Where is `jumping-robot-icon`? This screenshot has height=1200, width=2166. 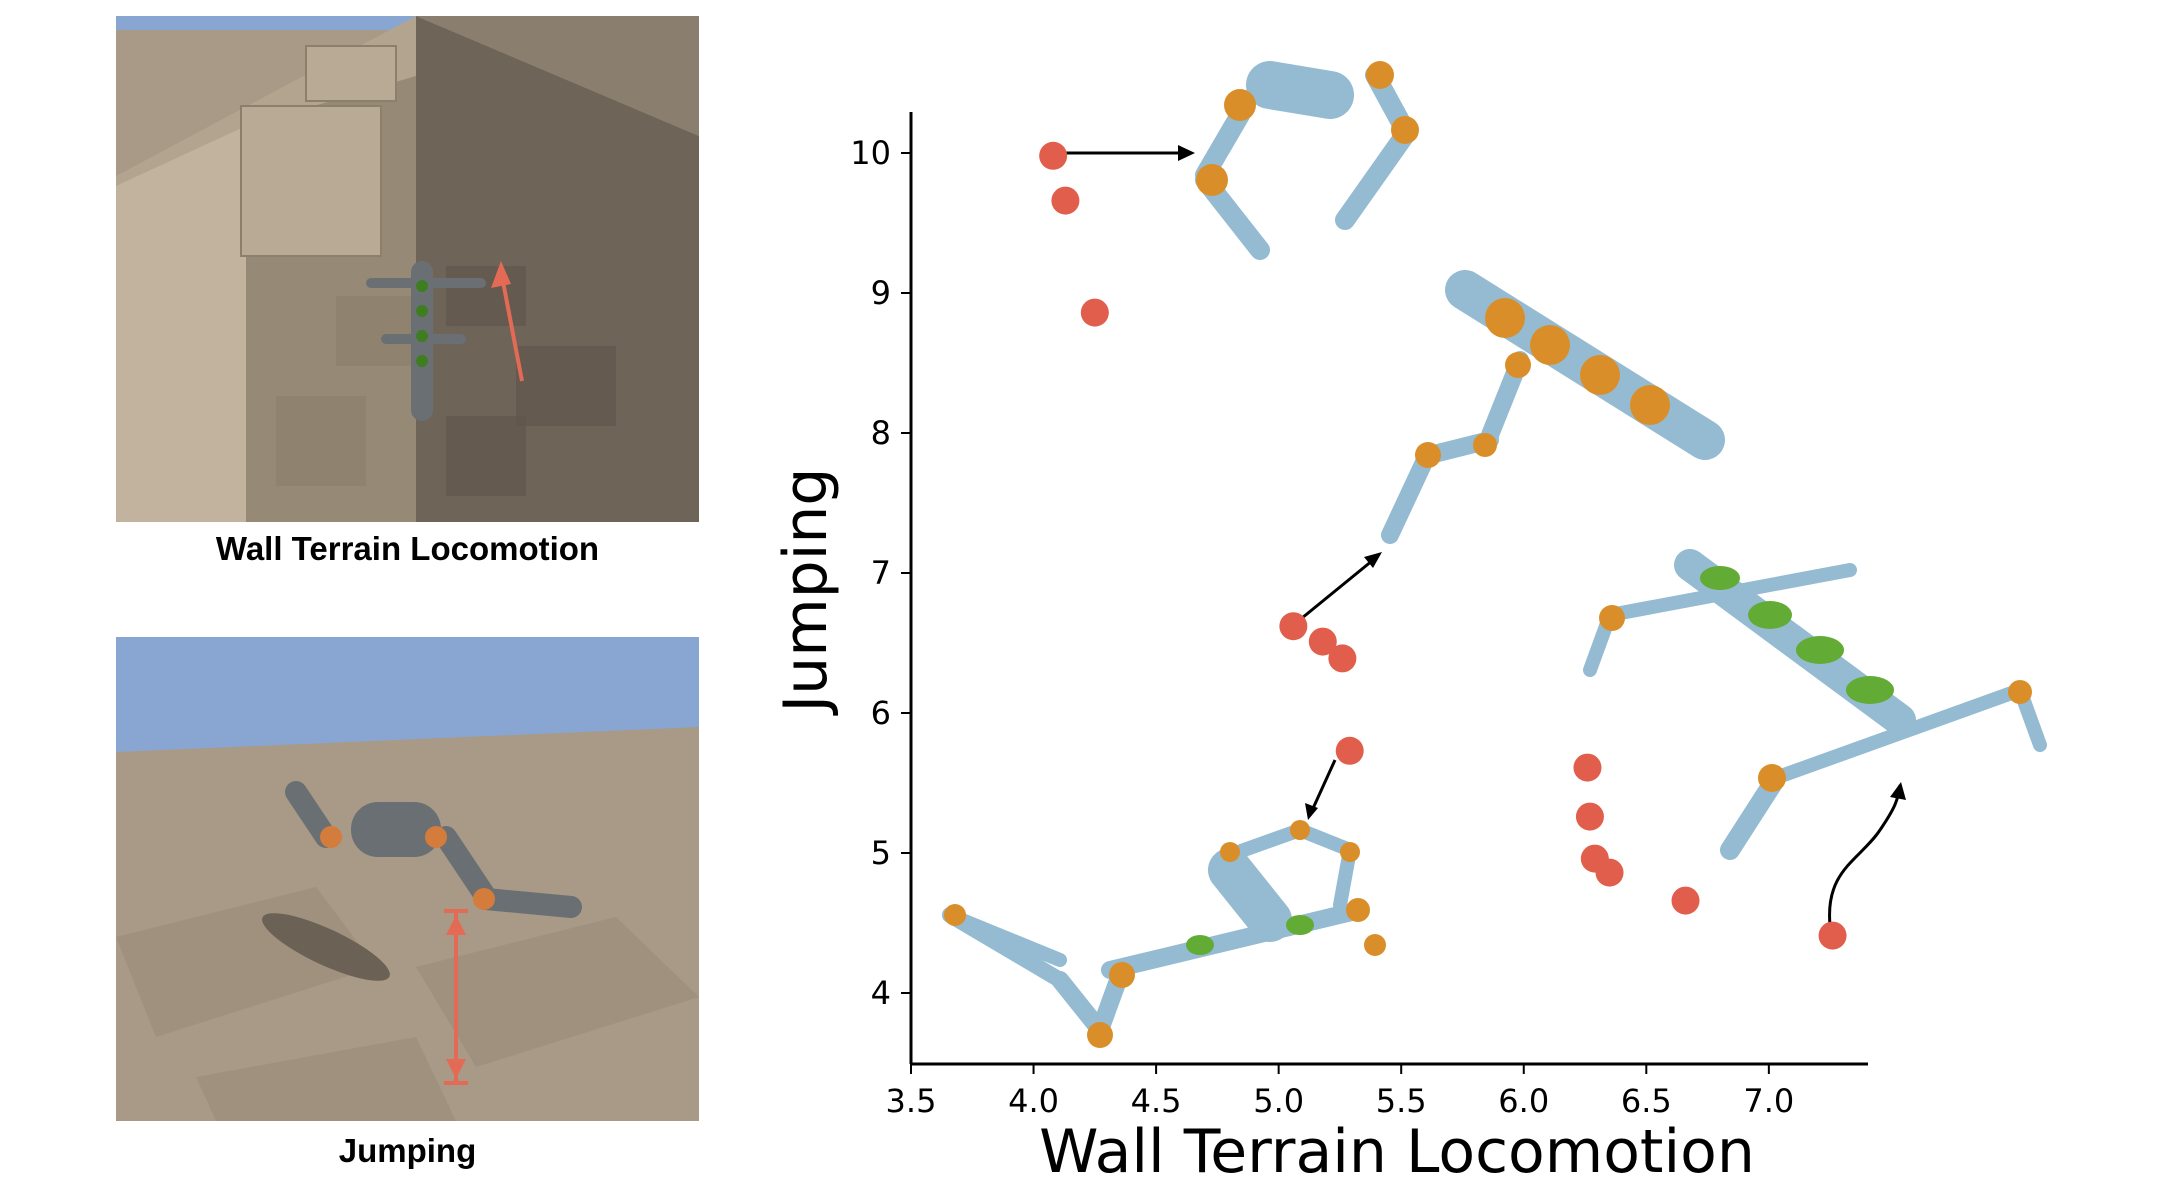
jumping-robot-icon is located at coordinates (433, 849).